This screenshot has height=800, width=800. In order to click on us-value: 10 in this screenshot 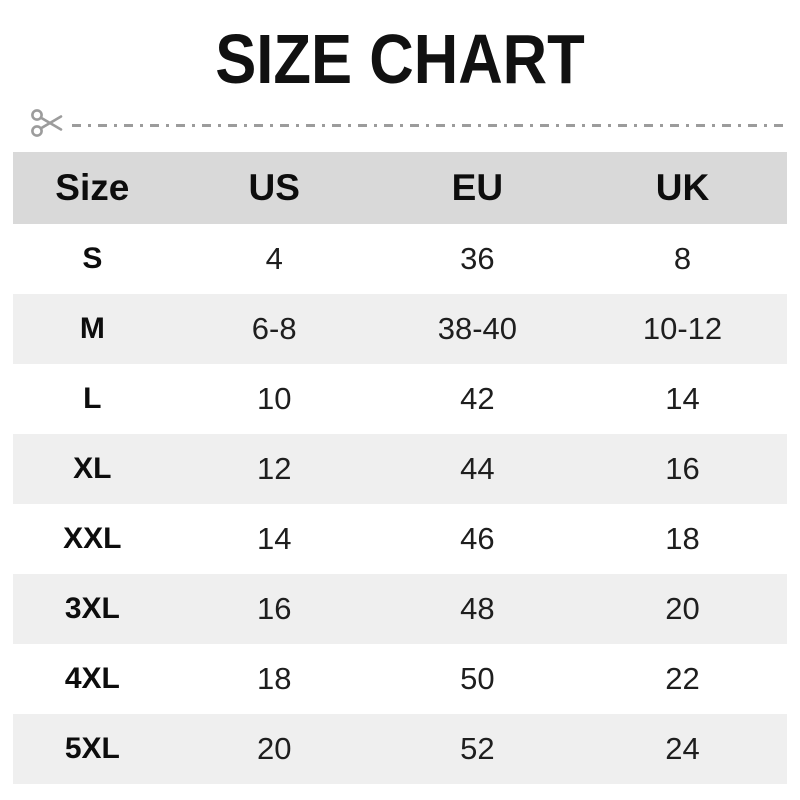, I will do `click(274, 398)`.